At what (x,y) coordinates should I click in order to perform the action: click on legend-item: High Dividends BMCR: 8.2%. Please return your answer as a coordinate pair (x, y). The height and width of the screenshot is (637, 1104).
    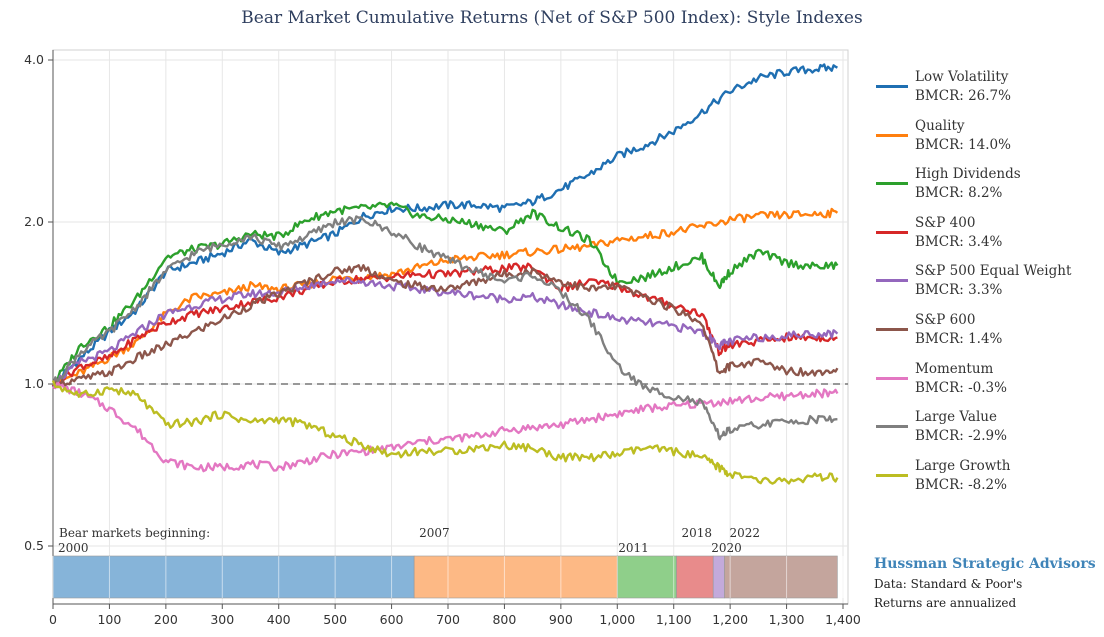
    Looking at the image, I should click on (988, 187).